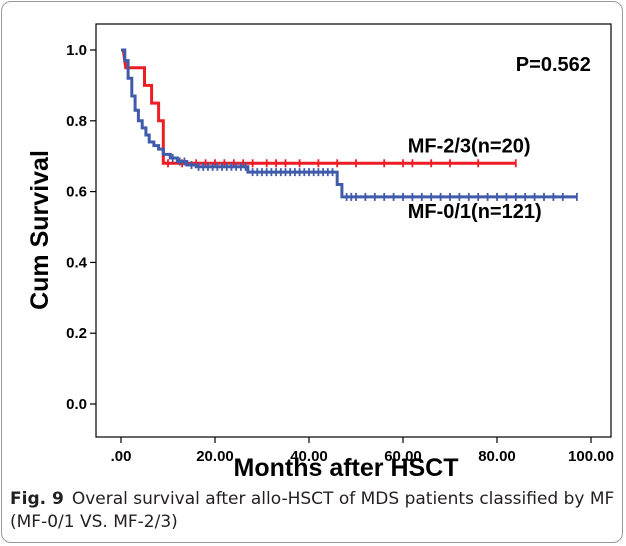 This screenshot has width=626, height=546. Describe the element at coordinates (403, 456) in the screenshot. I see `x-tick-label: 60.00` at that location.